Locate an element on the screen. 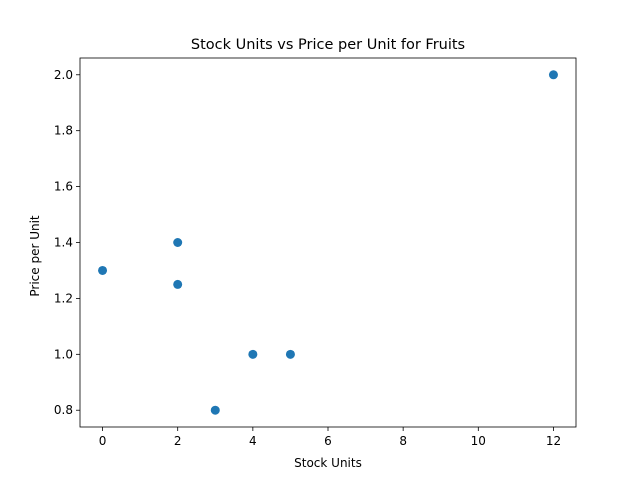 The width and height of the screenshot is (640, 480). y-tick-label: 0.8 is located at coordinates (63, 410).